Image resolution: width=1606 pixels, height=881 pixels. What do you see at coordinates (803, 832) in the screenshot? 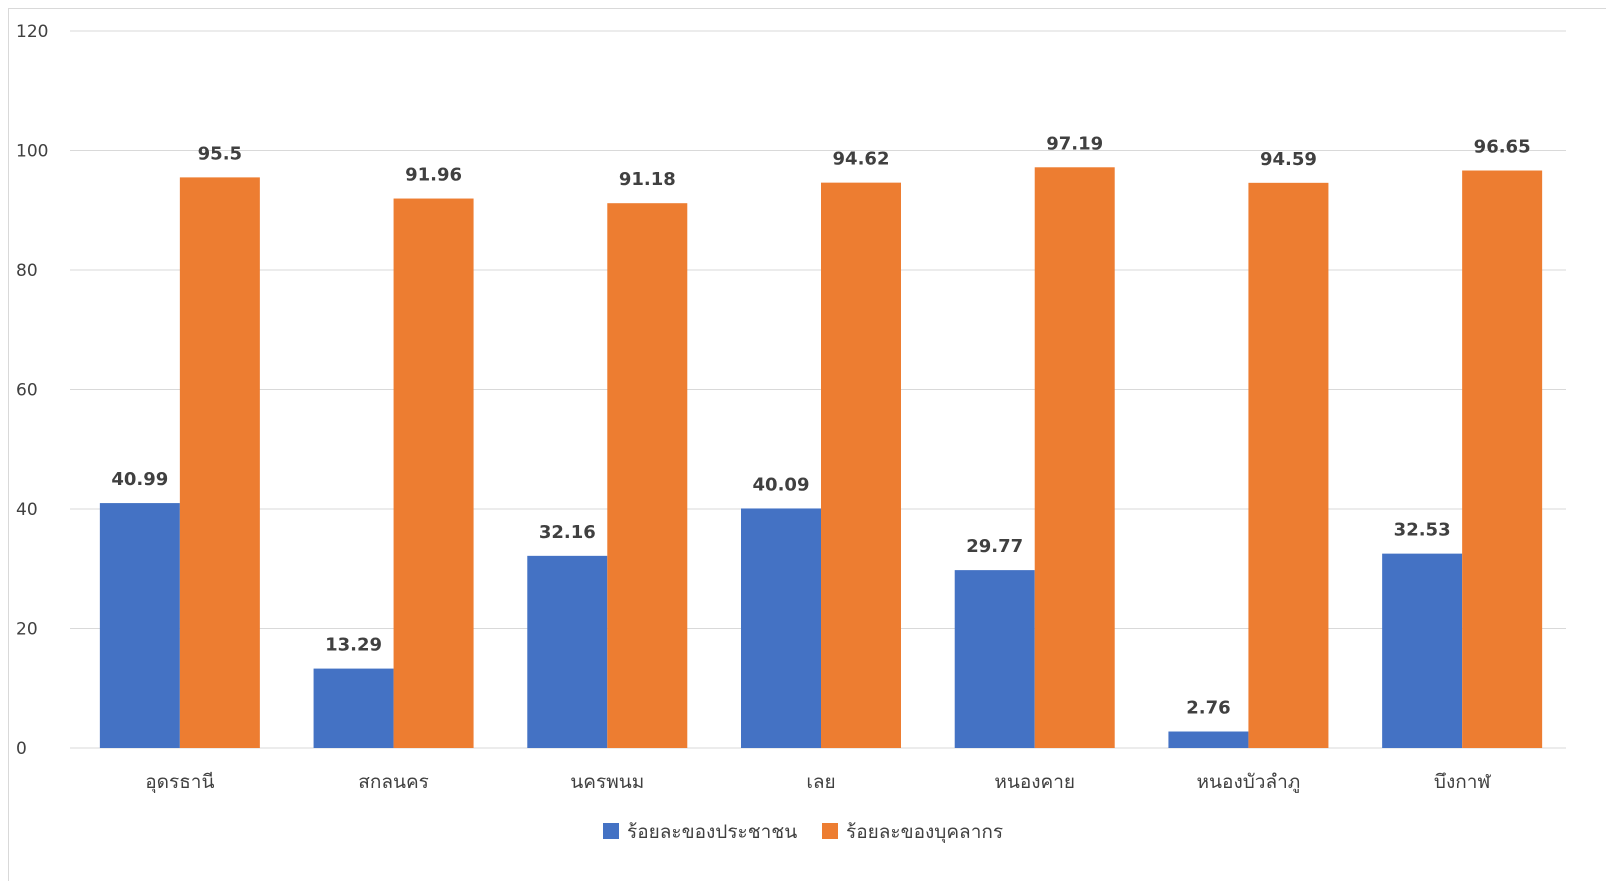
I see `legend: ร้อยละของประชาชน ร้อยละของบุคลากร` at bounding box center [803, 832].